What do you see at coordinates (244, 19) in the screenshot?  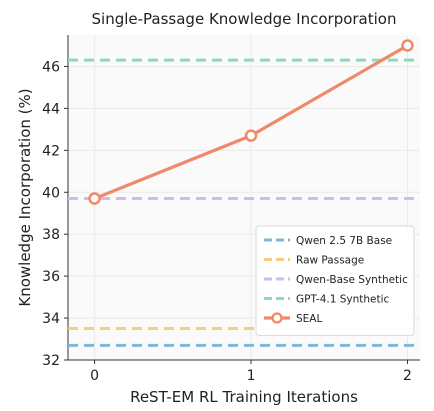 I see `chart-title: Single-Passage Knowledge Incorporation` at bounding box center [244, 19].